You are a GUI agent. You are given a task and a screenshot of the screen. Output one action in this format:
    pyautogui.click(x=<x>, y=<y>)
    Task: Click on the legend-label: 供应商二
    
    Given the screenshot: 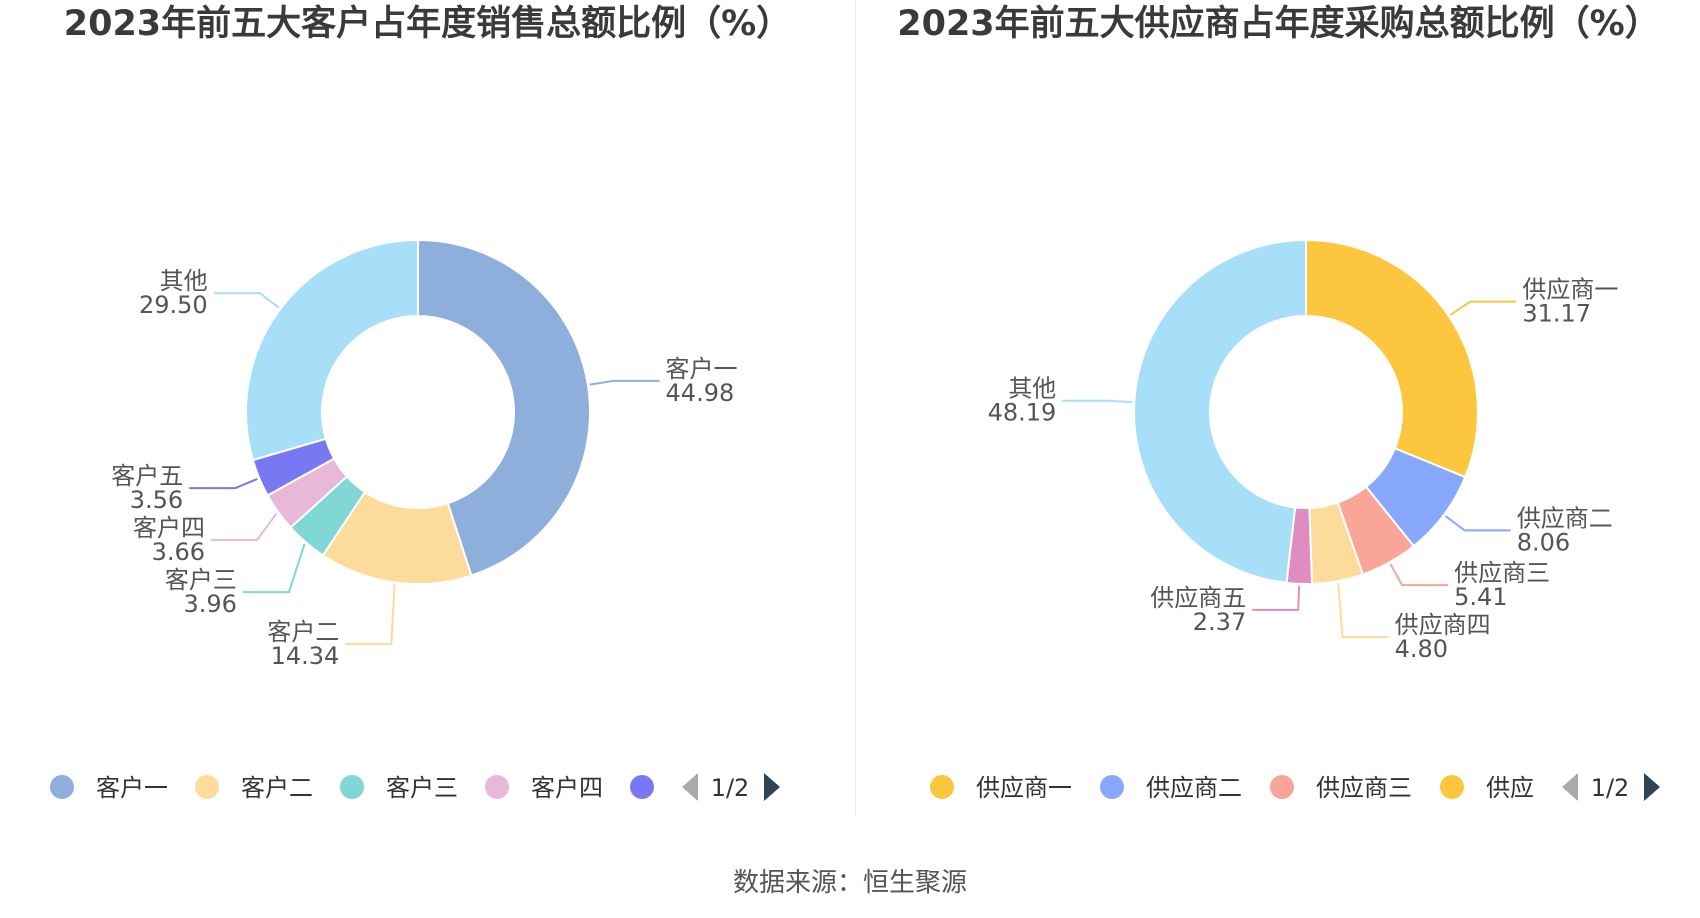 What is the action you would take?
    pyautogui.click(x=1194, y=788)
    